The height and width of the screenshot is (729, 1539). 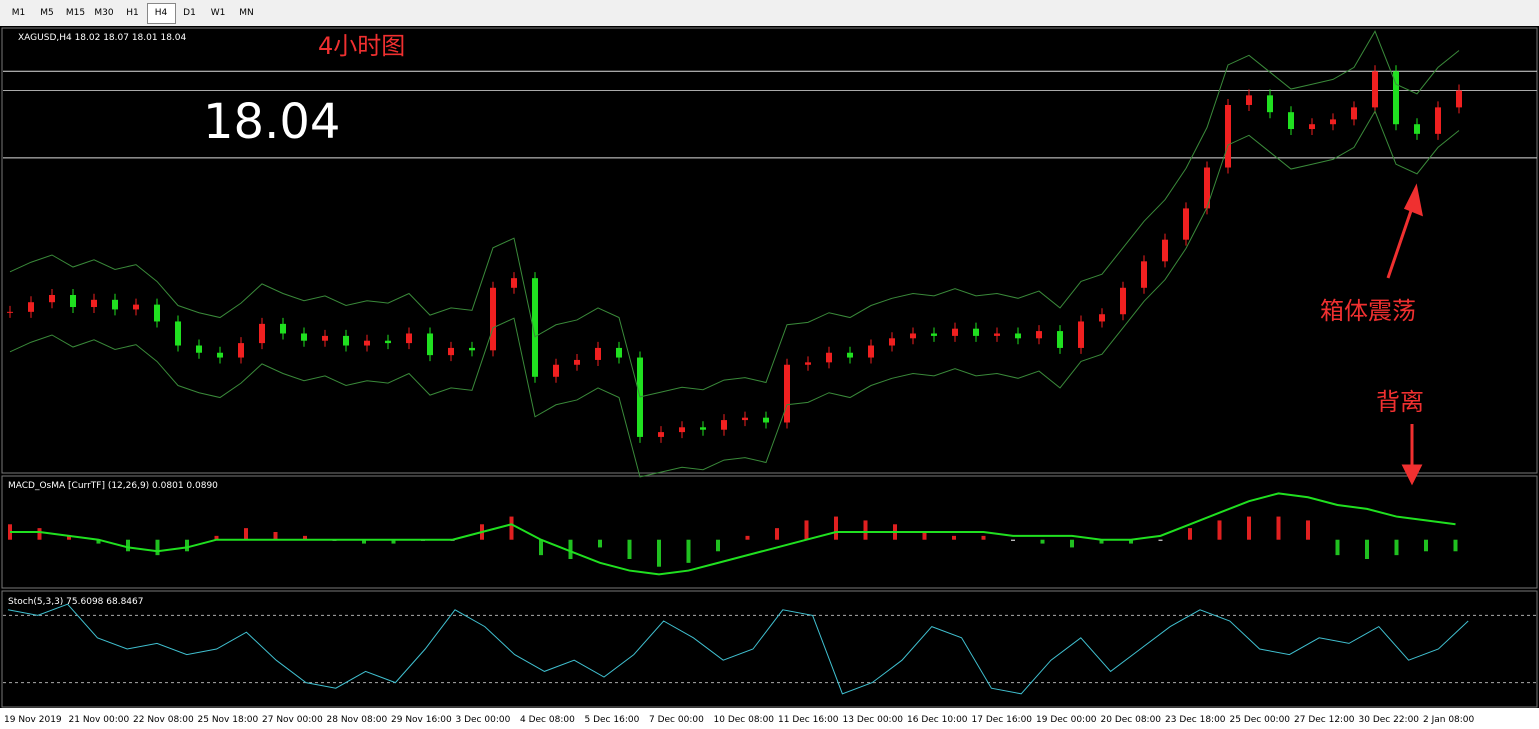 I want to click on timeframe-tab: H1, so click(x=132, y=13).